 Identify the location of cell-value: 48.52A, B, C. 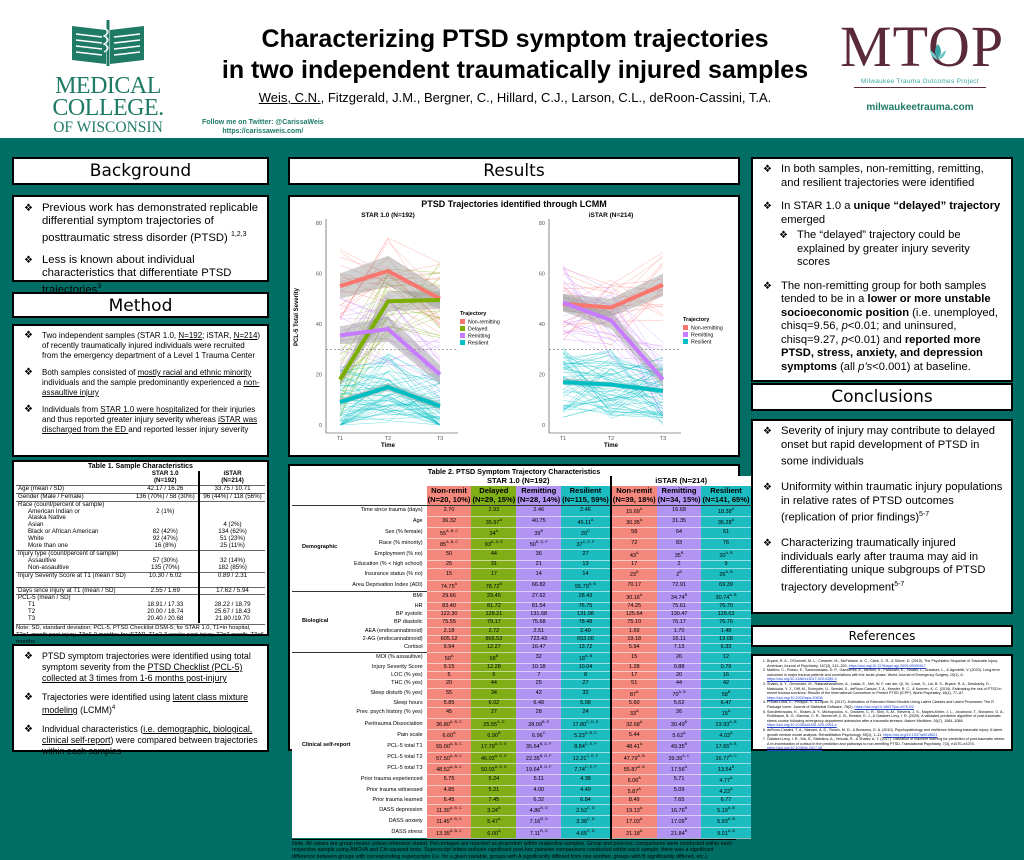
(449, 769).